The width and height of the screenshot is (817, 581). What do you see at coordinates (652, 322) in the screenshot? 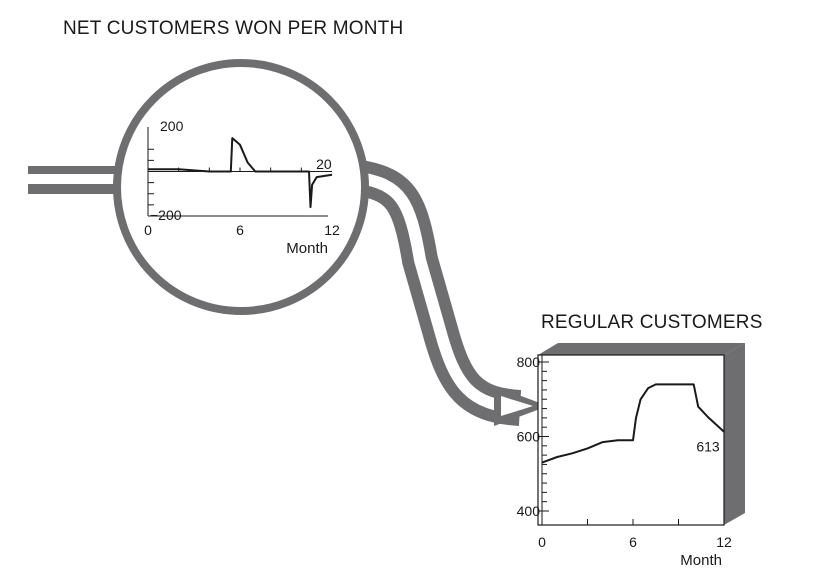
I see `regular-customers-title: REGULAR CUSTOMERS` at bounding box center [652, 322].